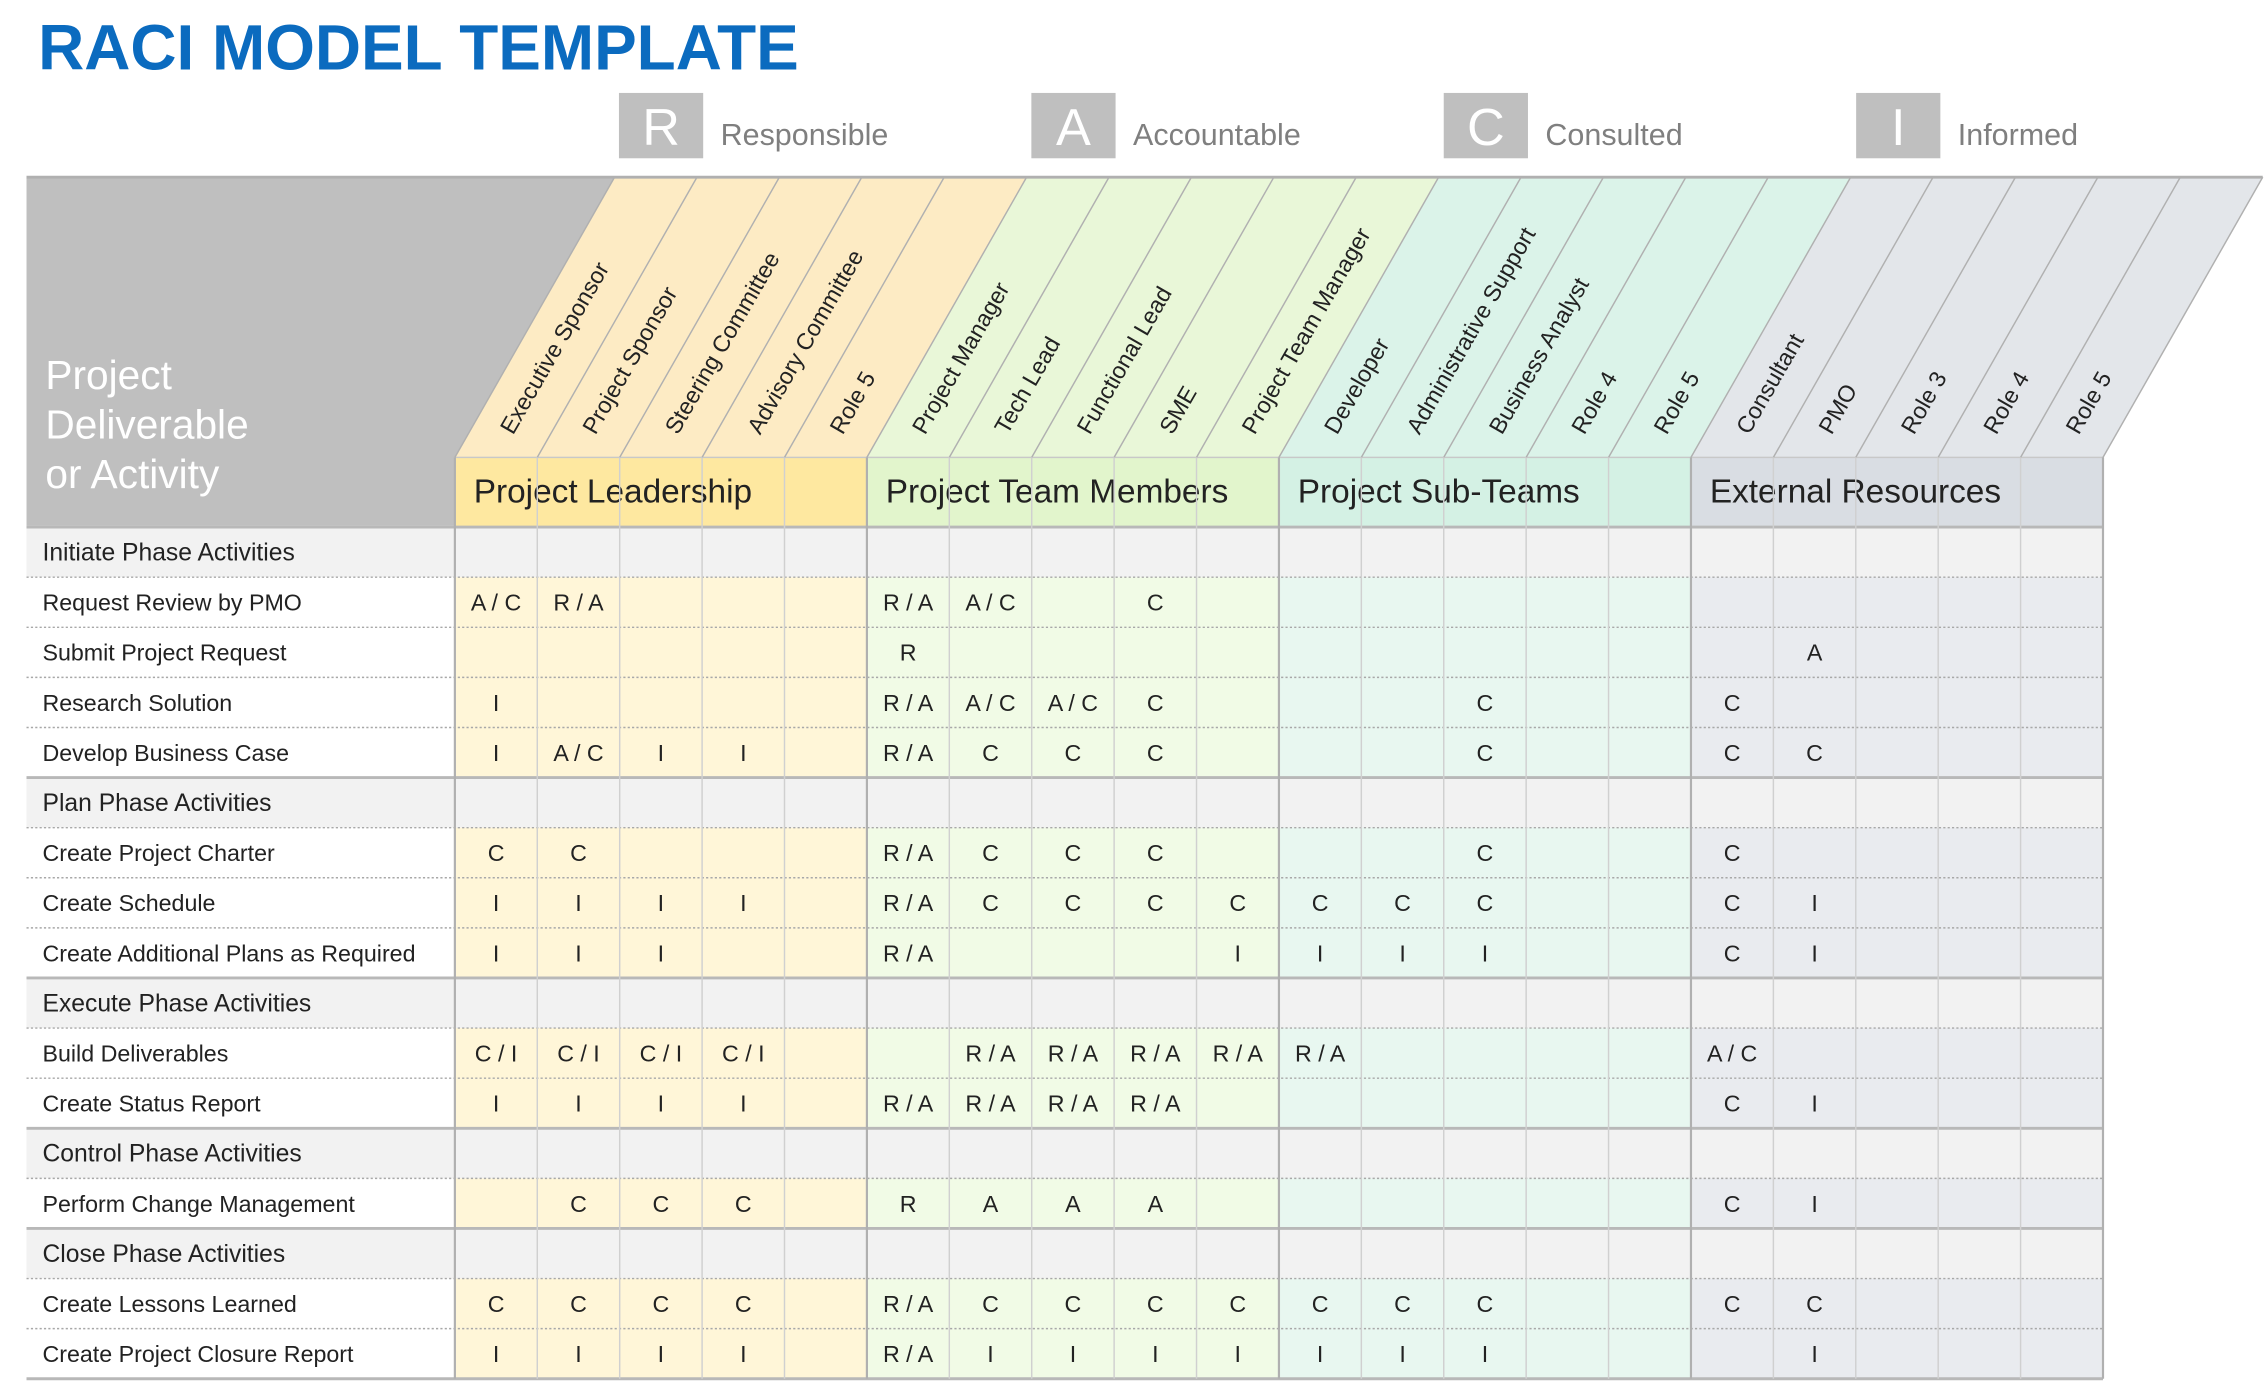  Describe the element at coordinates (578, 753) in the screenshot. I see `raci-value: A / C` at that location.